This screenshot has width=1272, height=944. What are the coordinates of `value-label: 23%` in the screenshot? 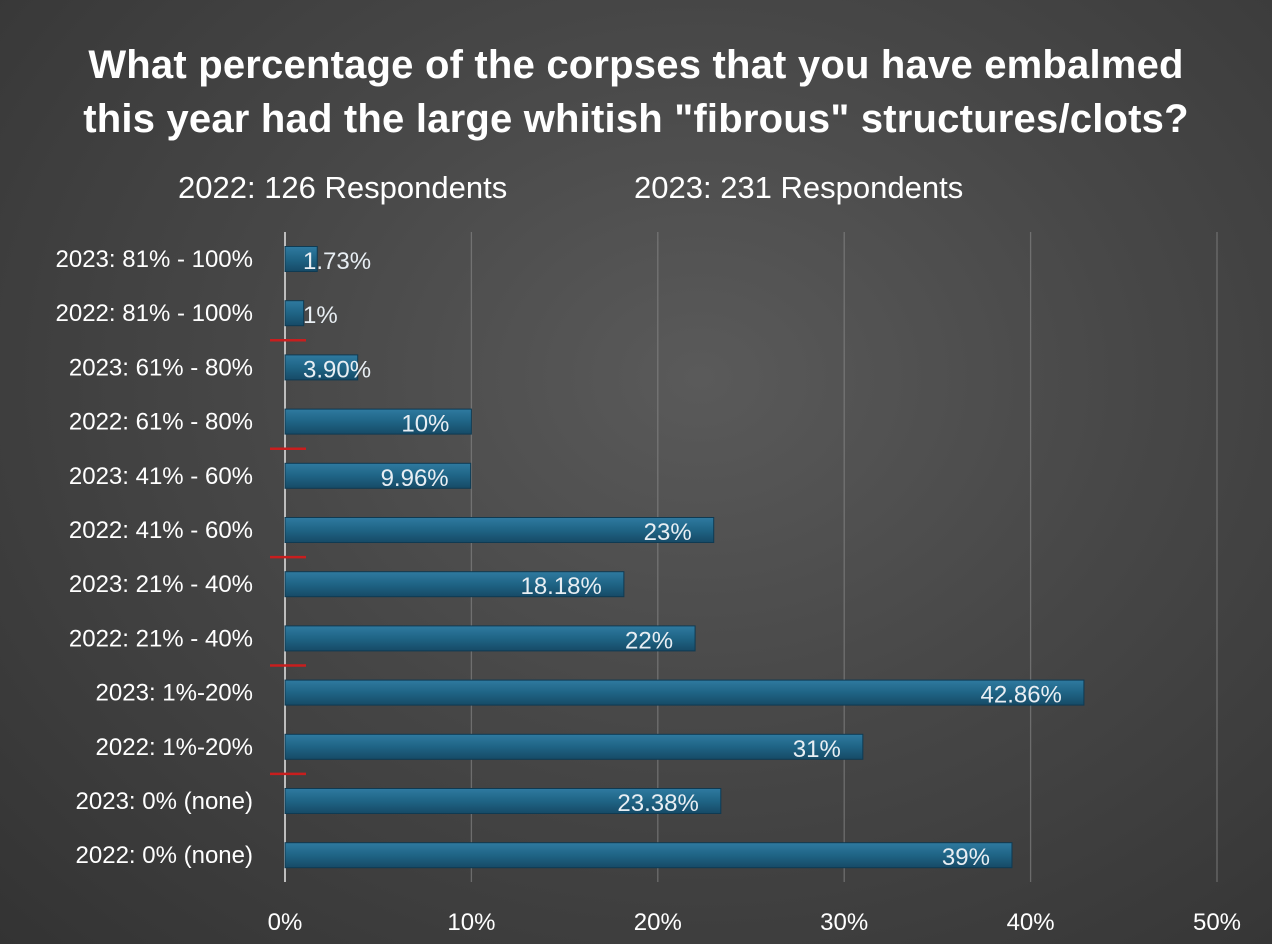 It's located at (668, 532).